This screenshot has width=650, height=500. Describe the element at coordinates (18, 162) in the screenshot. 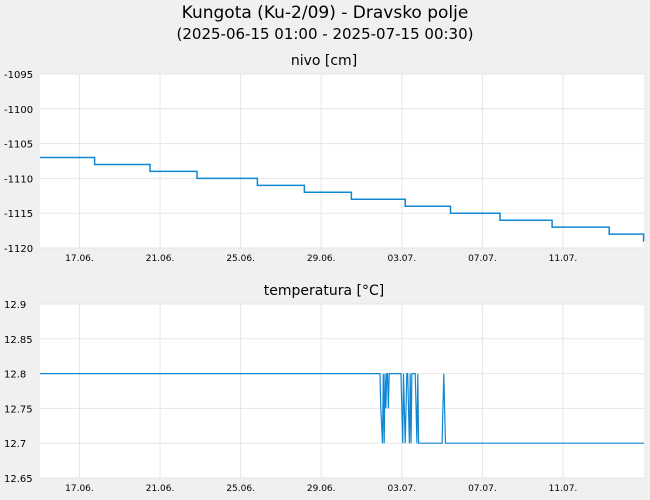

I see `level-y-axis: -1095 -1100 -1105 -1110 -1115 -1120` at that location.